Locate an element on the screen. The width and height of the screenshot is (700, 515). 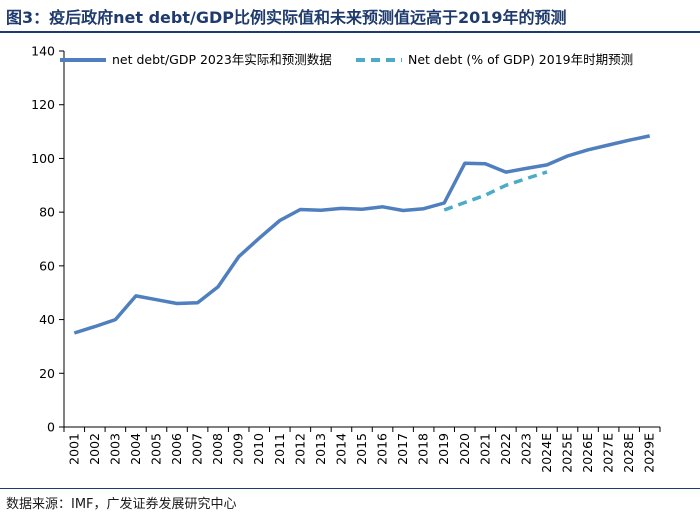
y-tick-label: 60 is located at coordinates (47, 265).